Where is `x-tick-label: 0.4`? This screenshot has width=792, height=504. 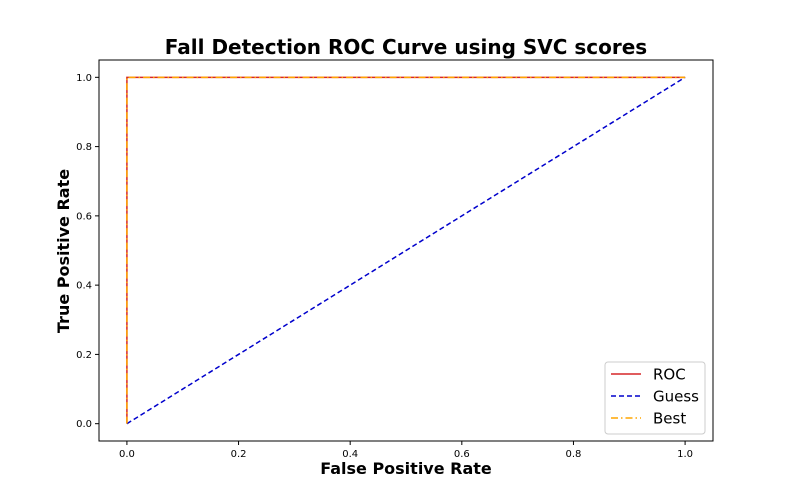 x-tick-label: 0.4 is located at coordinates (350, 454).